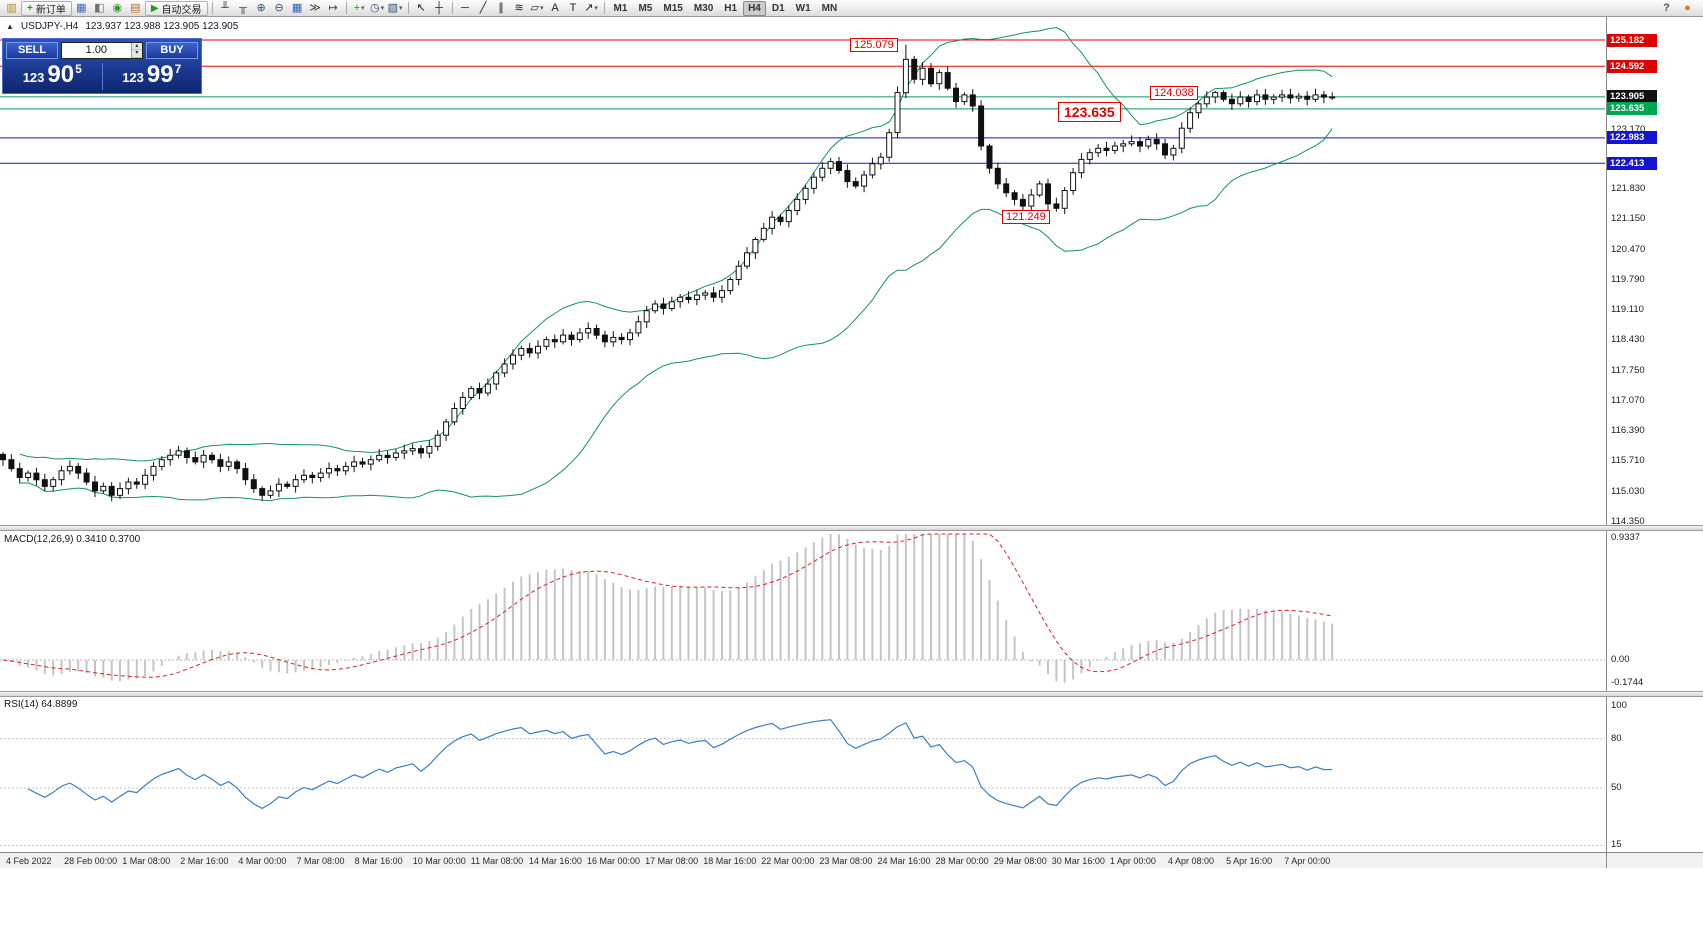 This screenshot has width=1703, height=940. Describe the element at coordinates (1174, 93) in the screenshot. I see `price-callout-124.038: 124.038` at that location.